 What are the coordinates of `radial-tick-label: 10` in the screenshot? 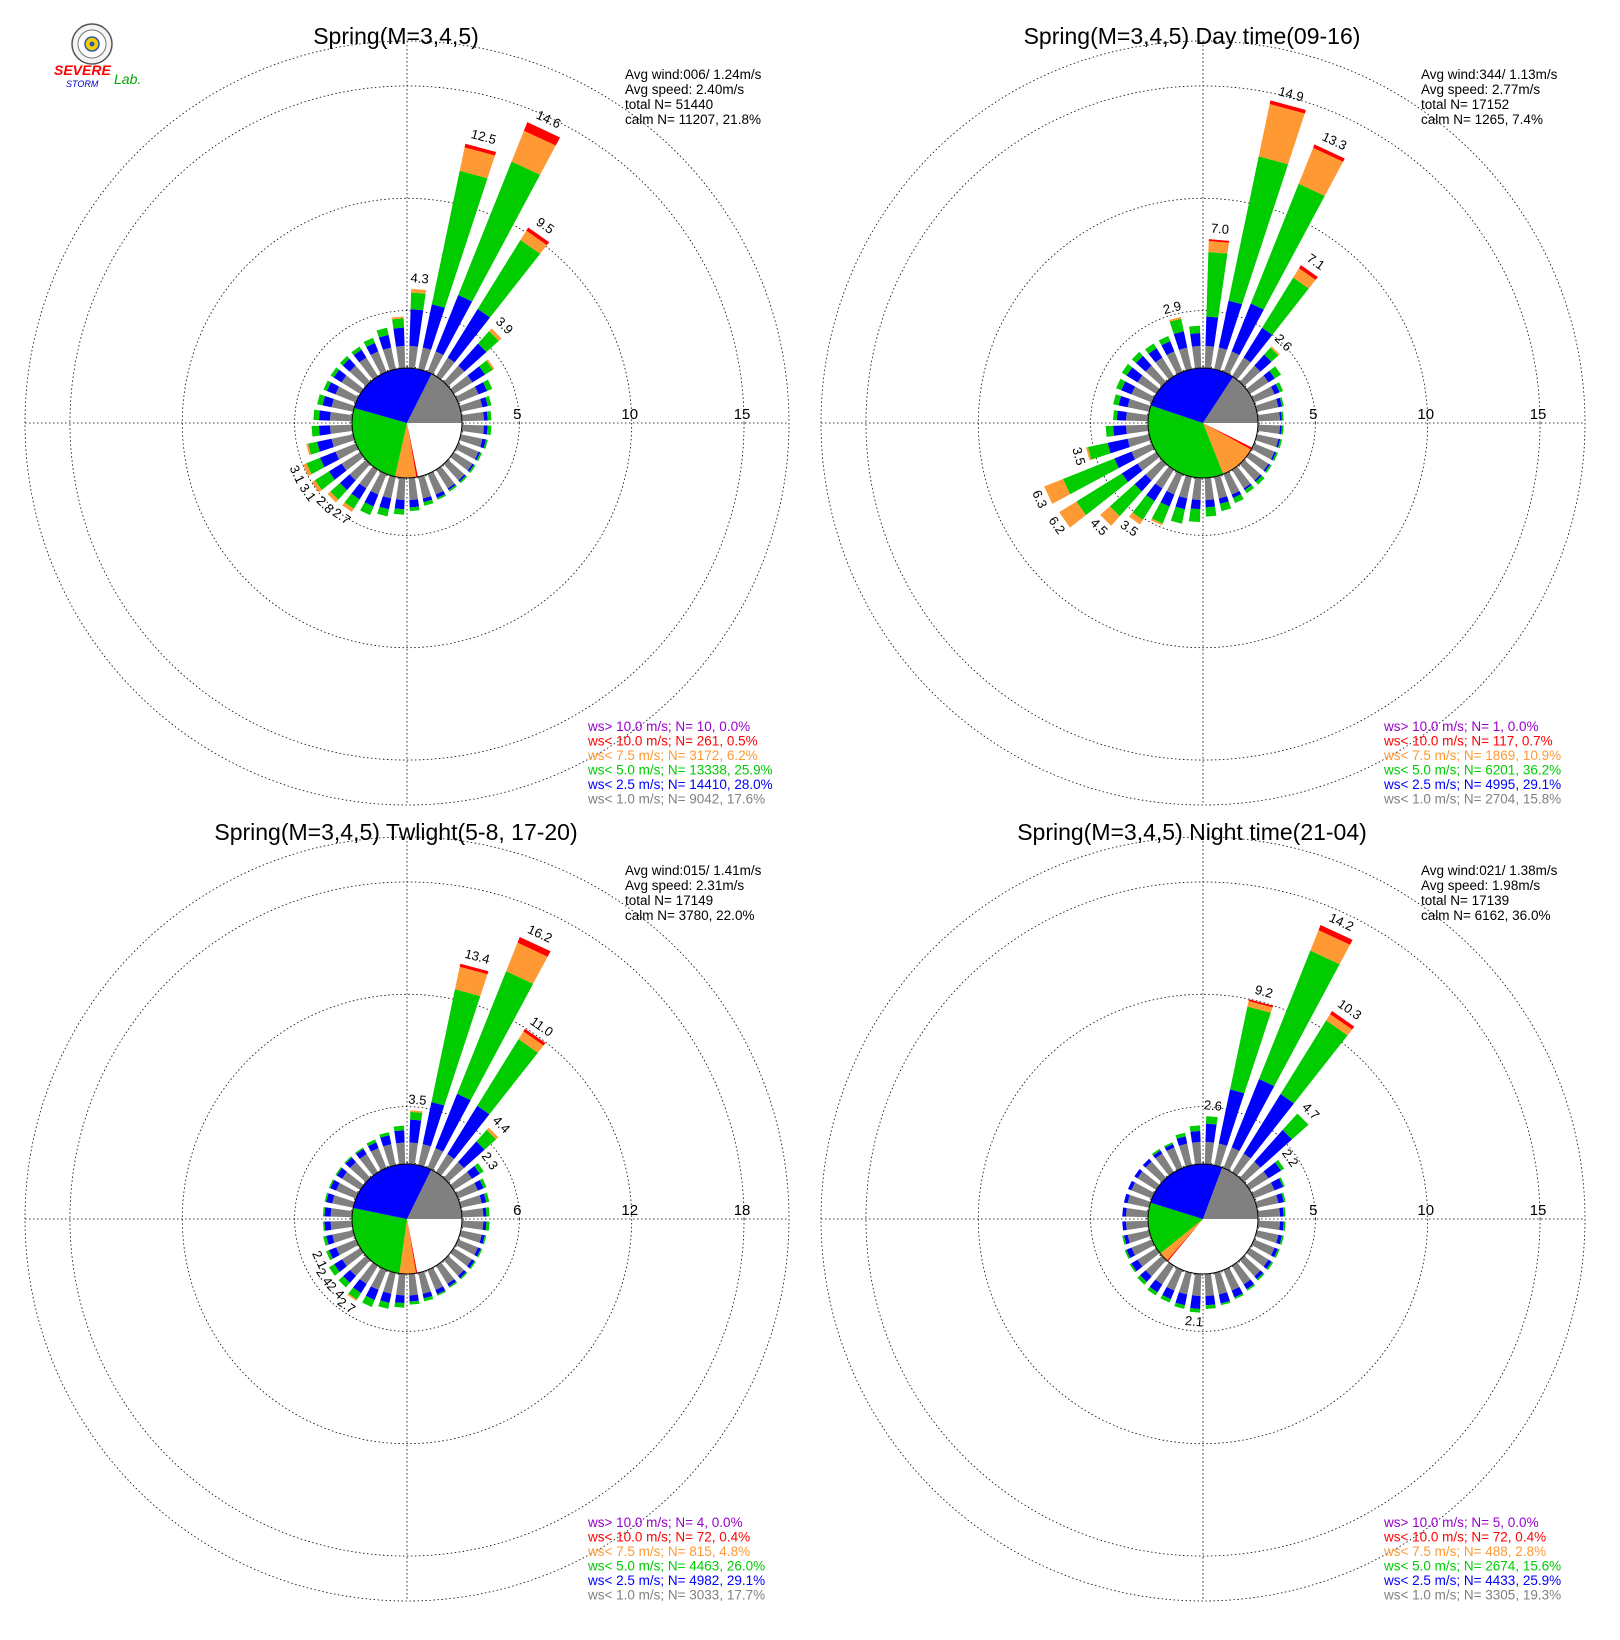 It's located at (629, 414).